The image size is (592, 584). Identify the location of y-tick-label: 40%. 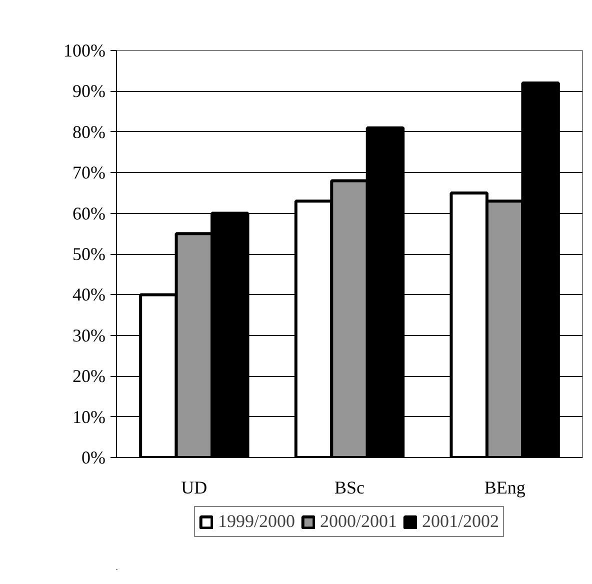
(89, 294).